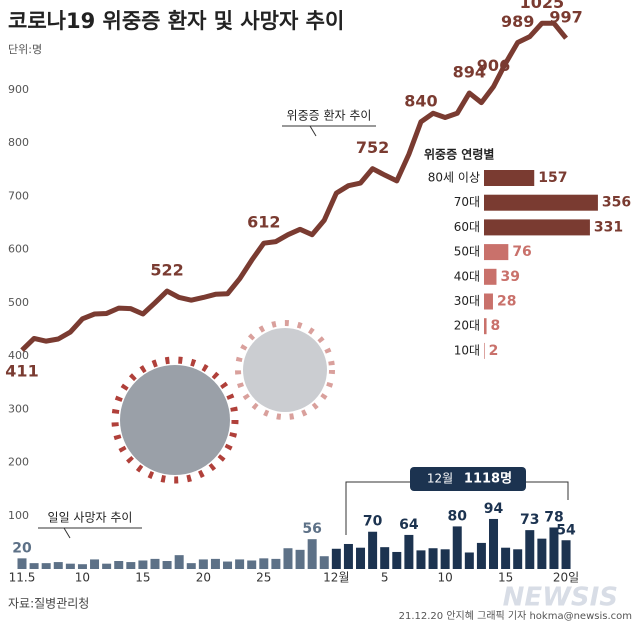 The width and height of the screenshot is (640, 627). Describe the element at coordinates (90, 518) in the screenshot. I see `bar-label: 일일 사망자 추이` at that location.